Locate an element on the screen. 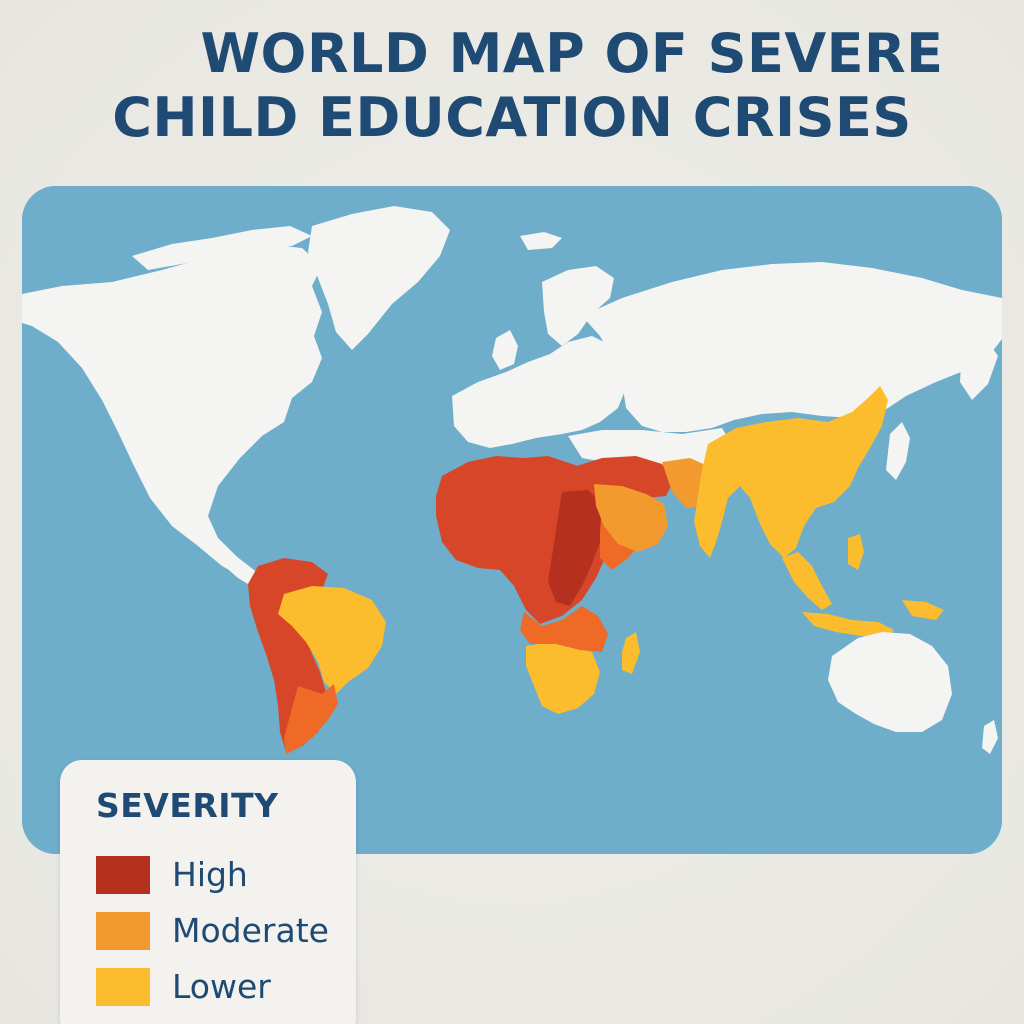 Image resolution: width=1024 pixels, height=1024 pixels. region-brazil-lower is located at coordinates (332, 640).